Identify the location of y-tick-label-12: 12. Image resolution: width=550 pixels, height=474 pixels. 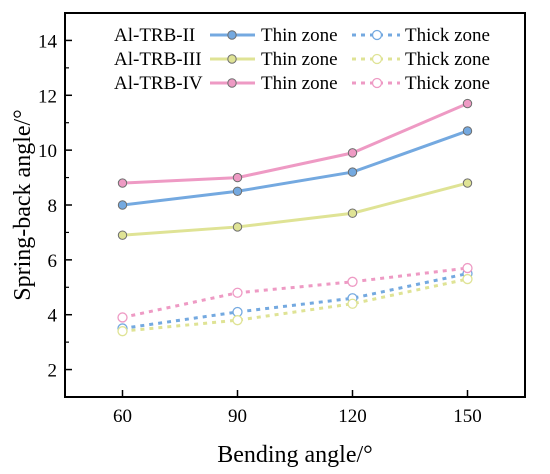
(47, 96).